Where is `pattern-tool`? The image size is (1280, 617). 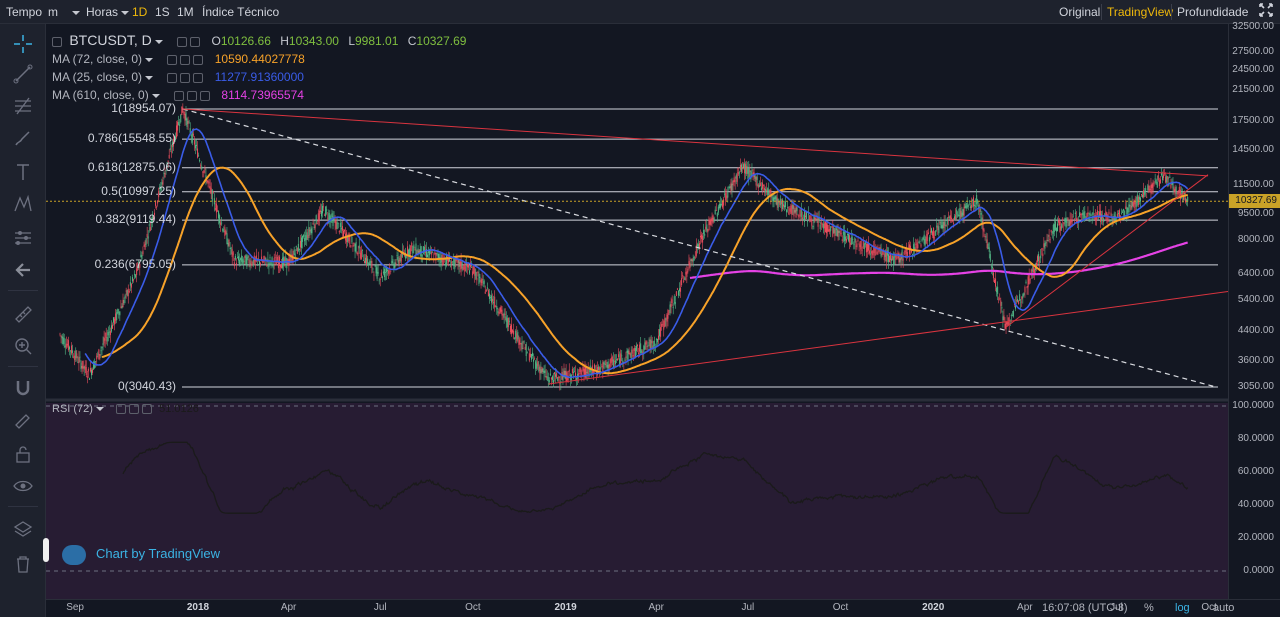
pattern-tool is located at coordinates (23, 204).